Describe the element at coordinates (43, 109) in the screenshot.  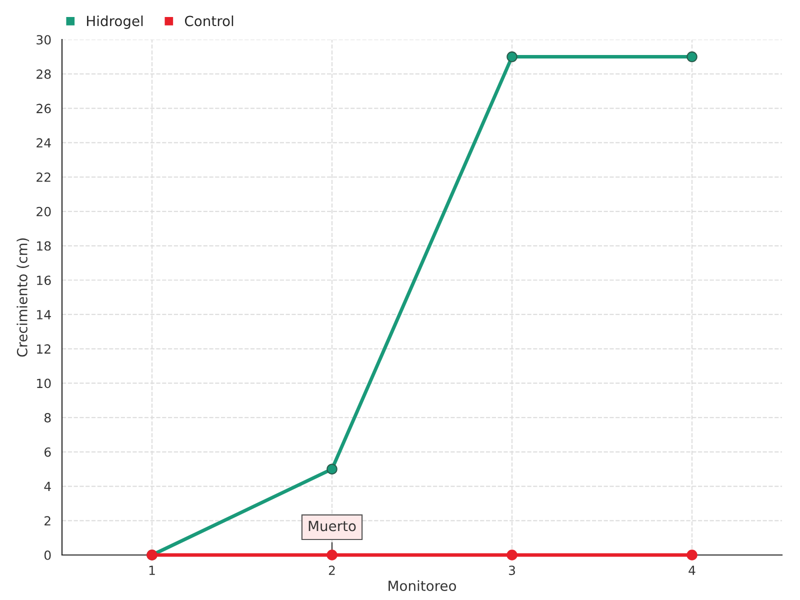
I see `y-tick-label: 26` at that location.